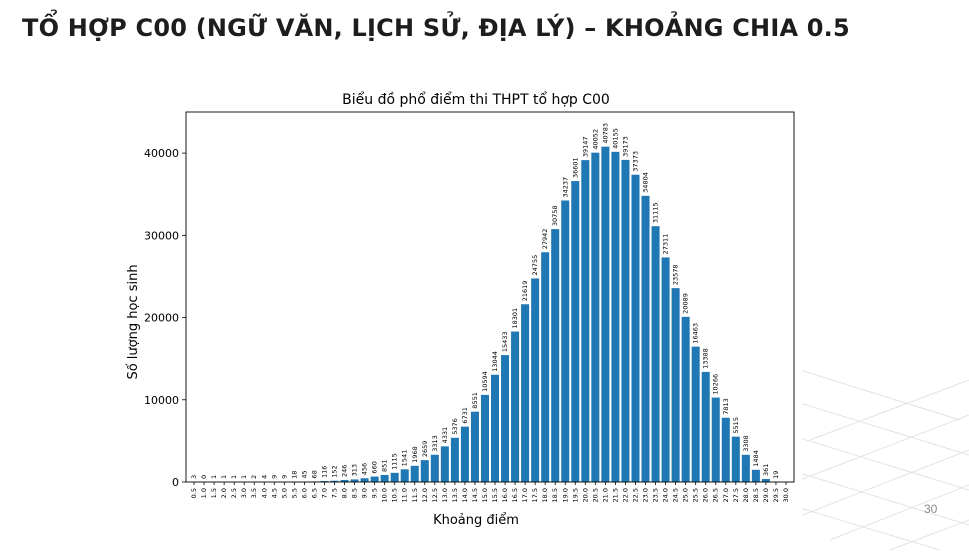  Describe the element at coordinates (475, 495) in the screenshot. I see `x-tick-label-14.5: 14.5` at that location.